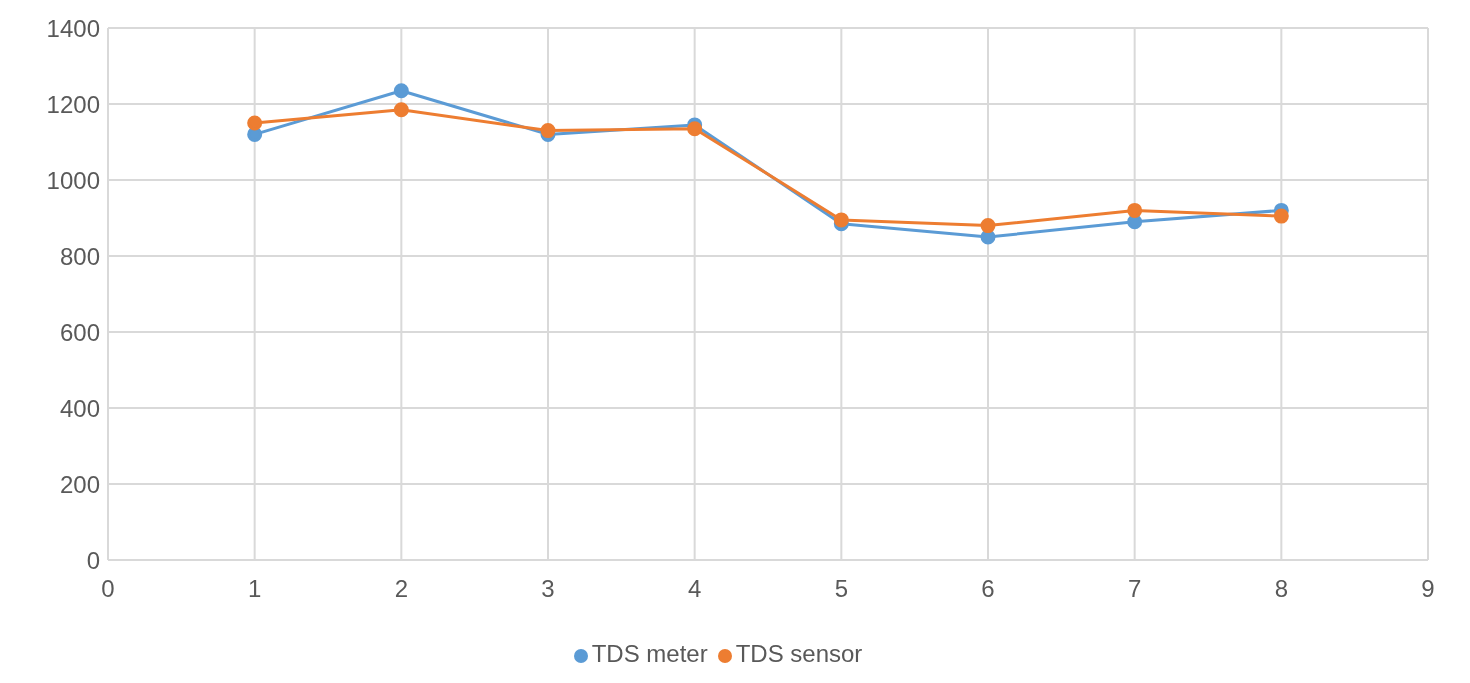 This screenshot has height=683, width=1470. What do you see at coordinates (1428, 589) in the screenshot?
I see `x-tick-label: 9` at bounding box center [1428, 589].